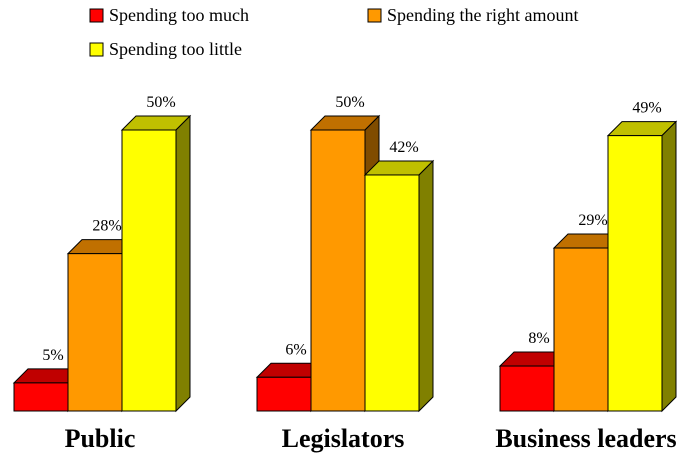  I want to click on value-label-legislators-spending-the-right-amount: 50%, so click(349, 102).